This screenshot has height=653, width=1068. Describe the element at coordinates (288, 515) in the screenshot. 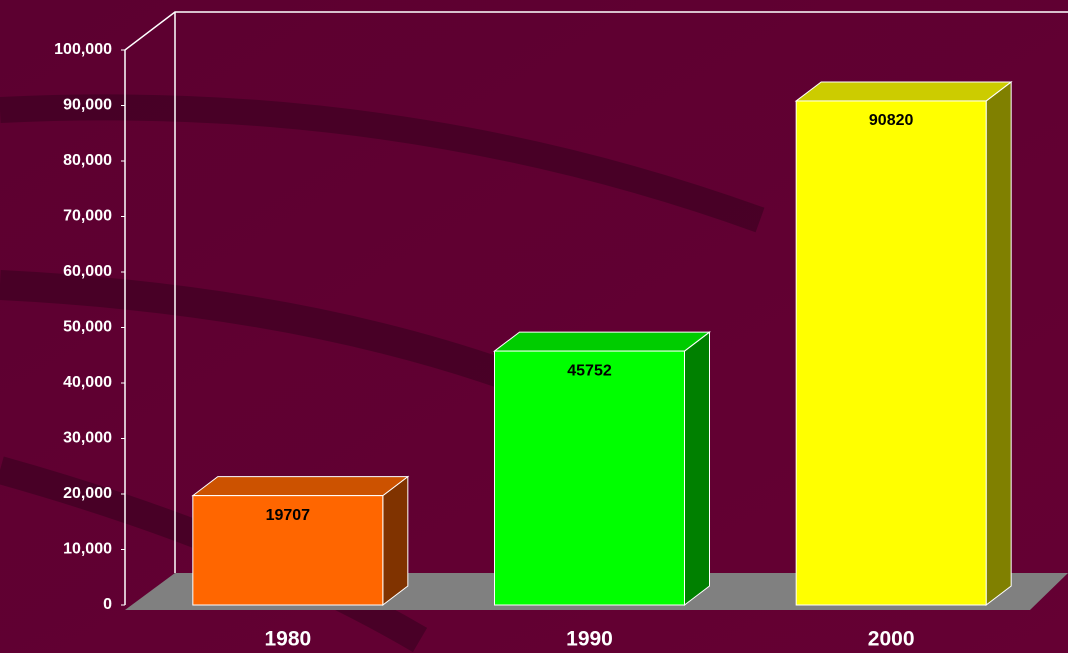

I see `value-label: 19707` at that location.